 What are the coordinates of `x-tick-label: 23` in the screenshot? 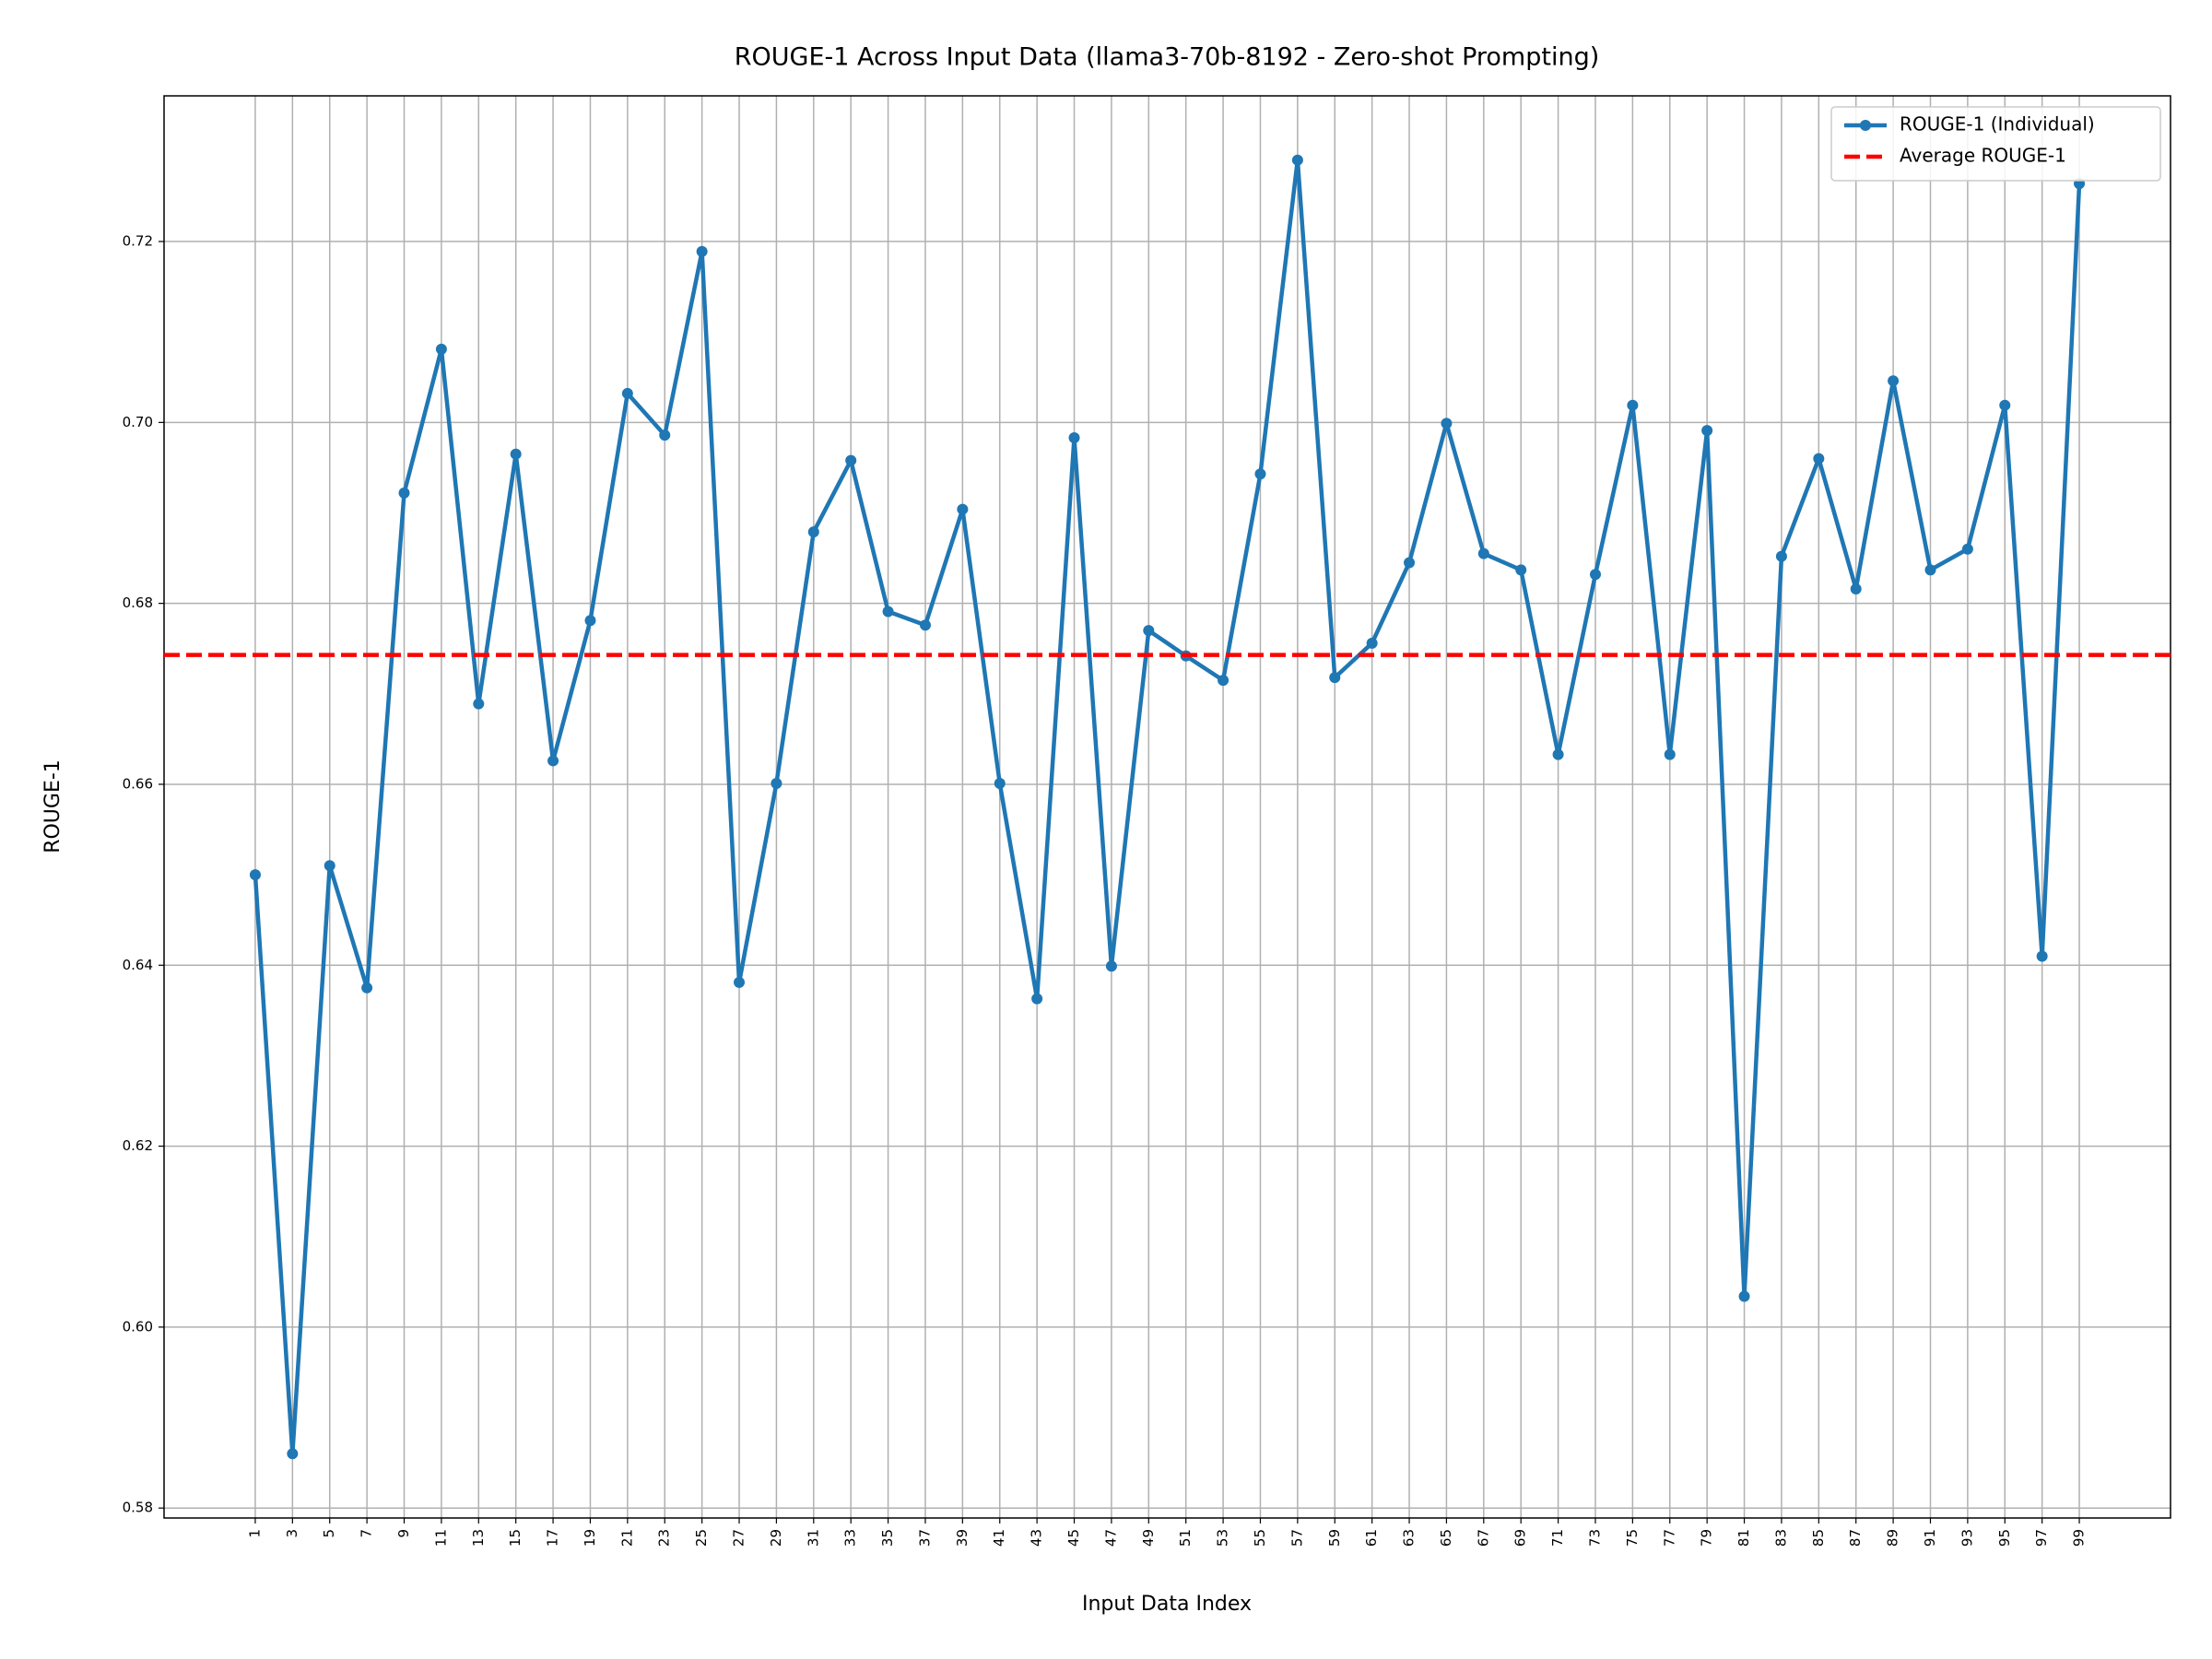 It's located at (664, 1538).